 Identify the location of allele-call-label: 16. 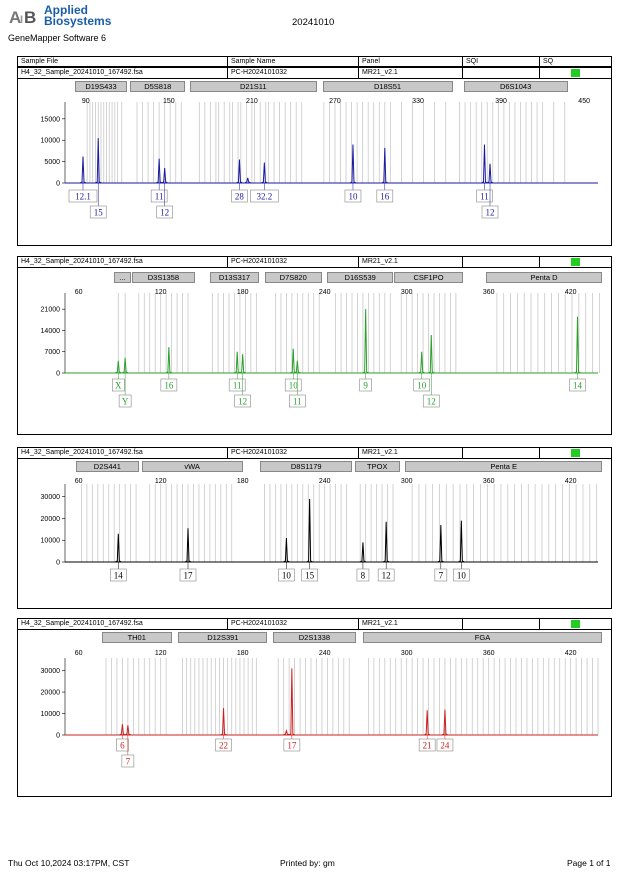
(169, 386).